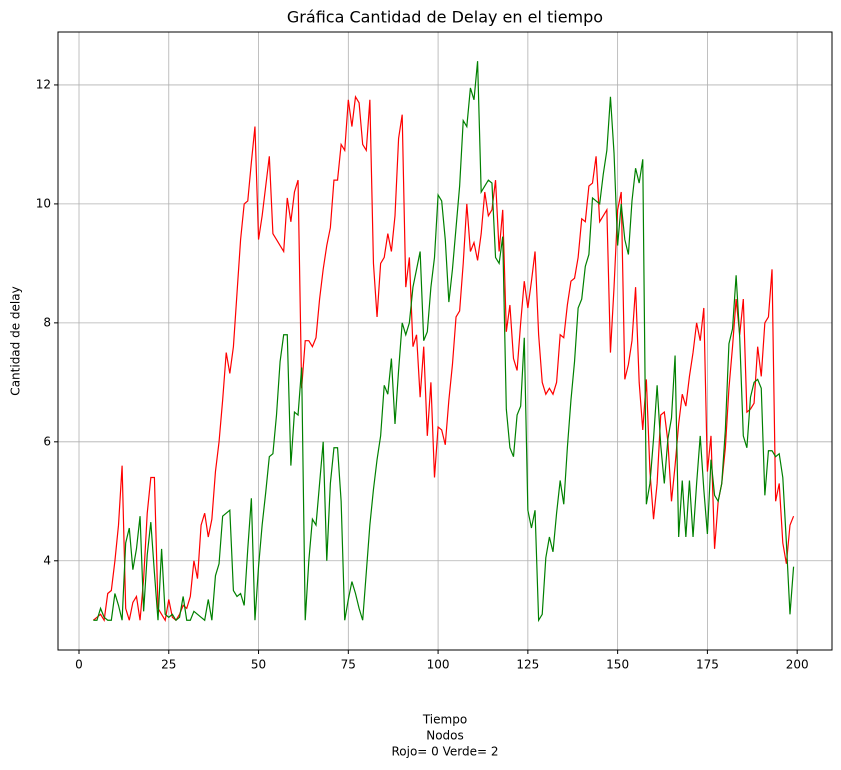 The image size is (841, 770). I want to click on chart-title: Gráfica Cantidad de Delay en el tiempo, so click(445, 17).